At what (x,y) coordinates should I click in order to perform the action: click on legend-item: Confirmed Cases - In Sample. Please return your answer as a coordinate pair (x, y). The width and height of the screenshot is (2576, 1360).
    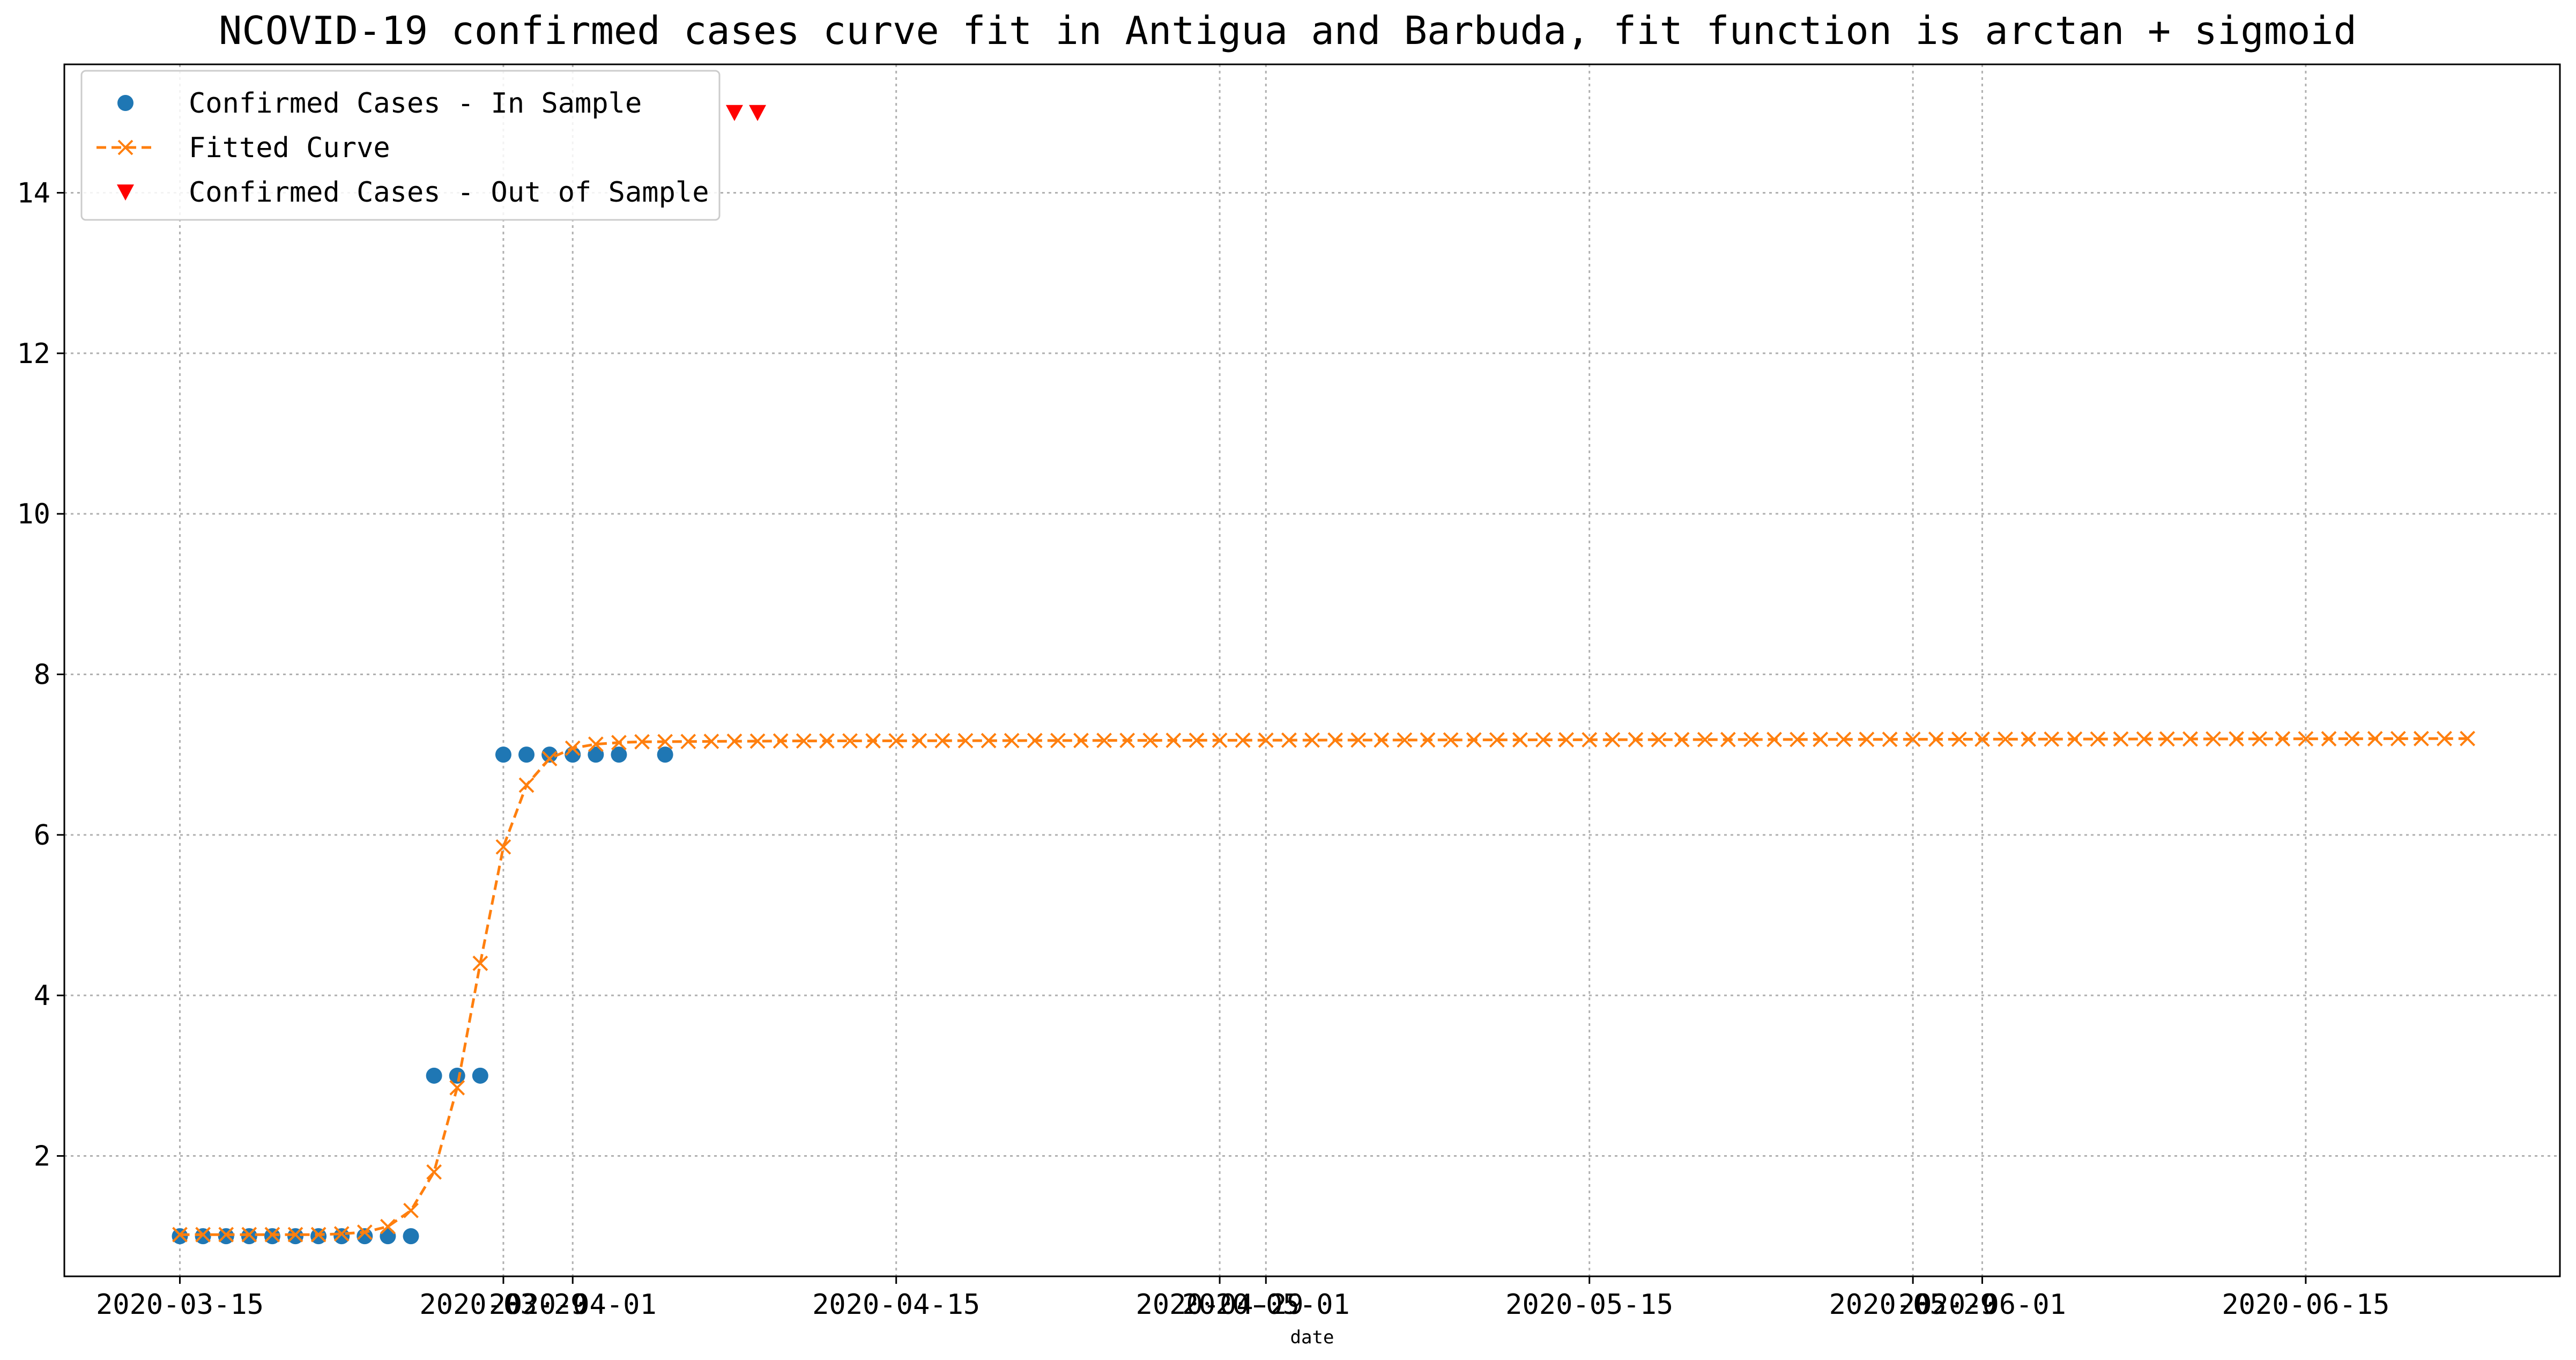
    Looking at the image, I should click on (380, 103).